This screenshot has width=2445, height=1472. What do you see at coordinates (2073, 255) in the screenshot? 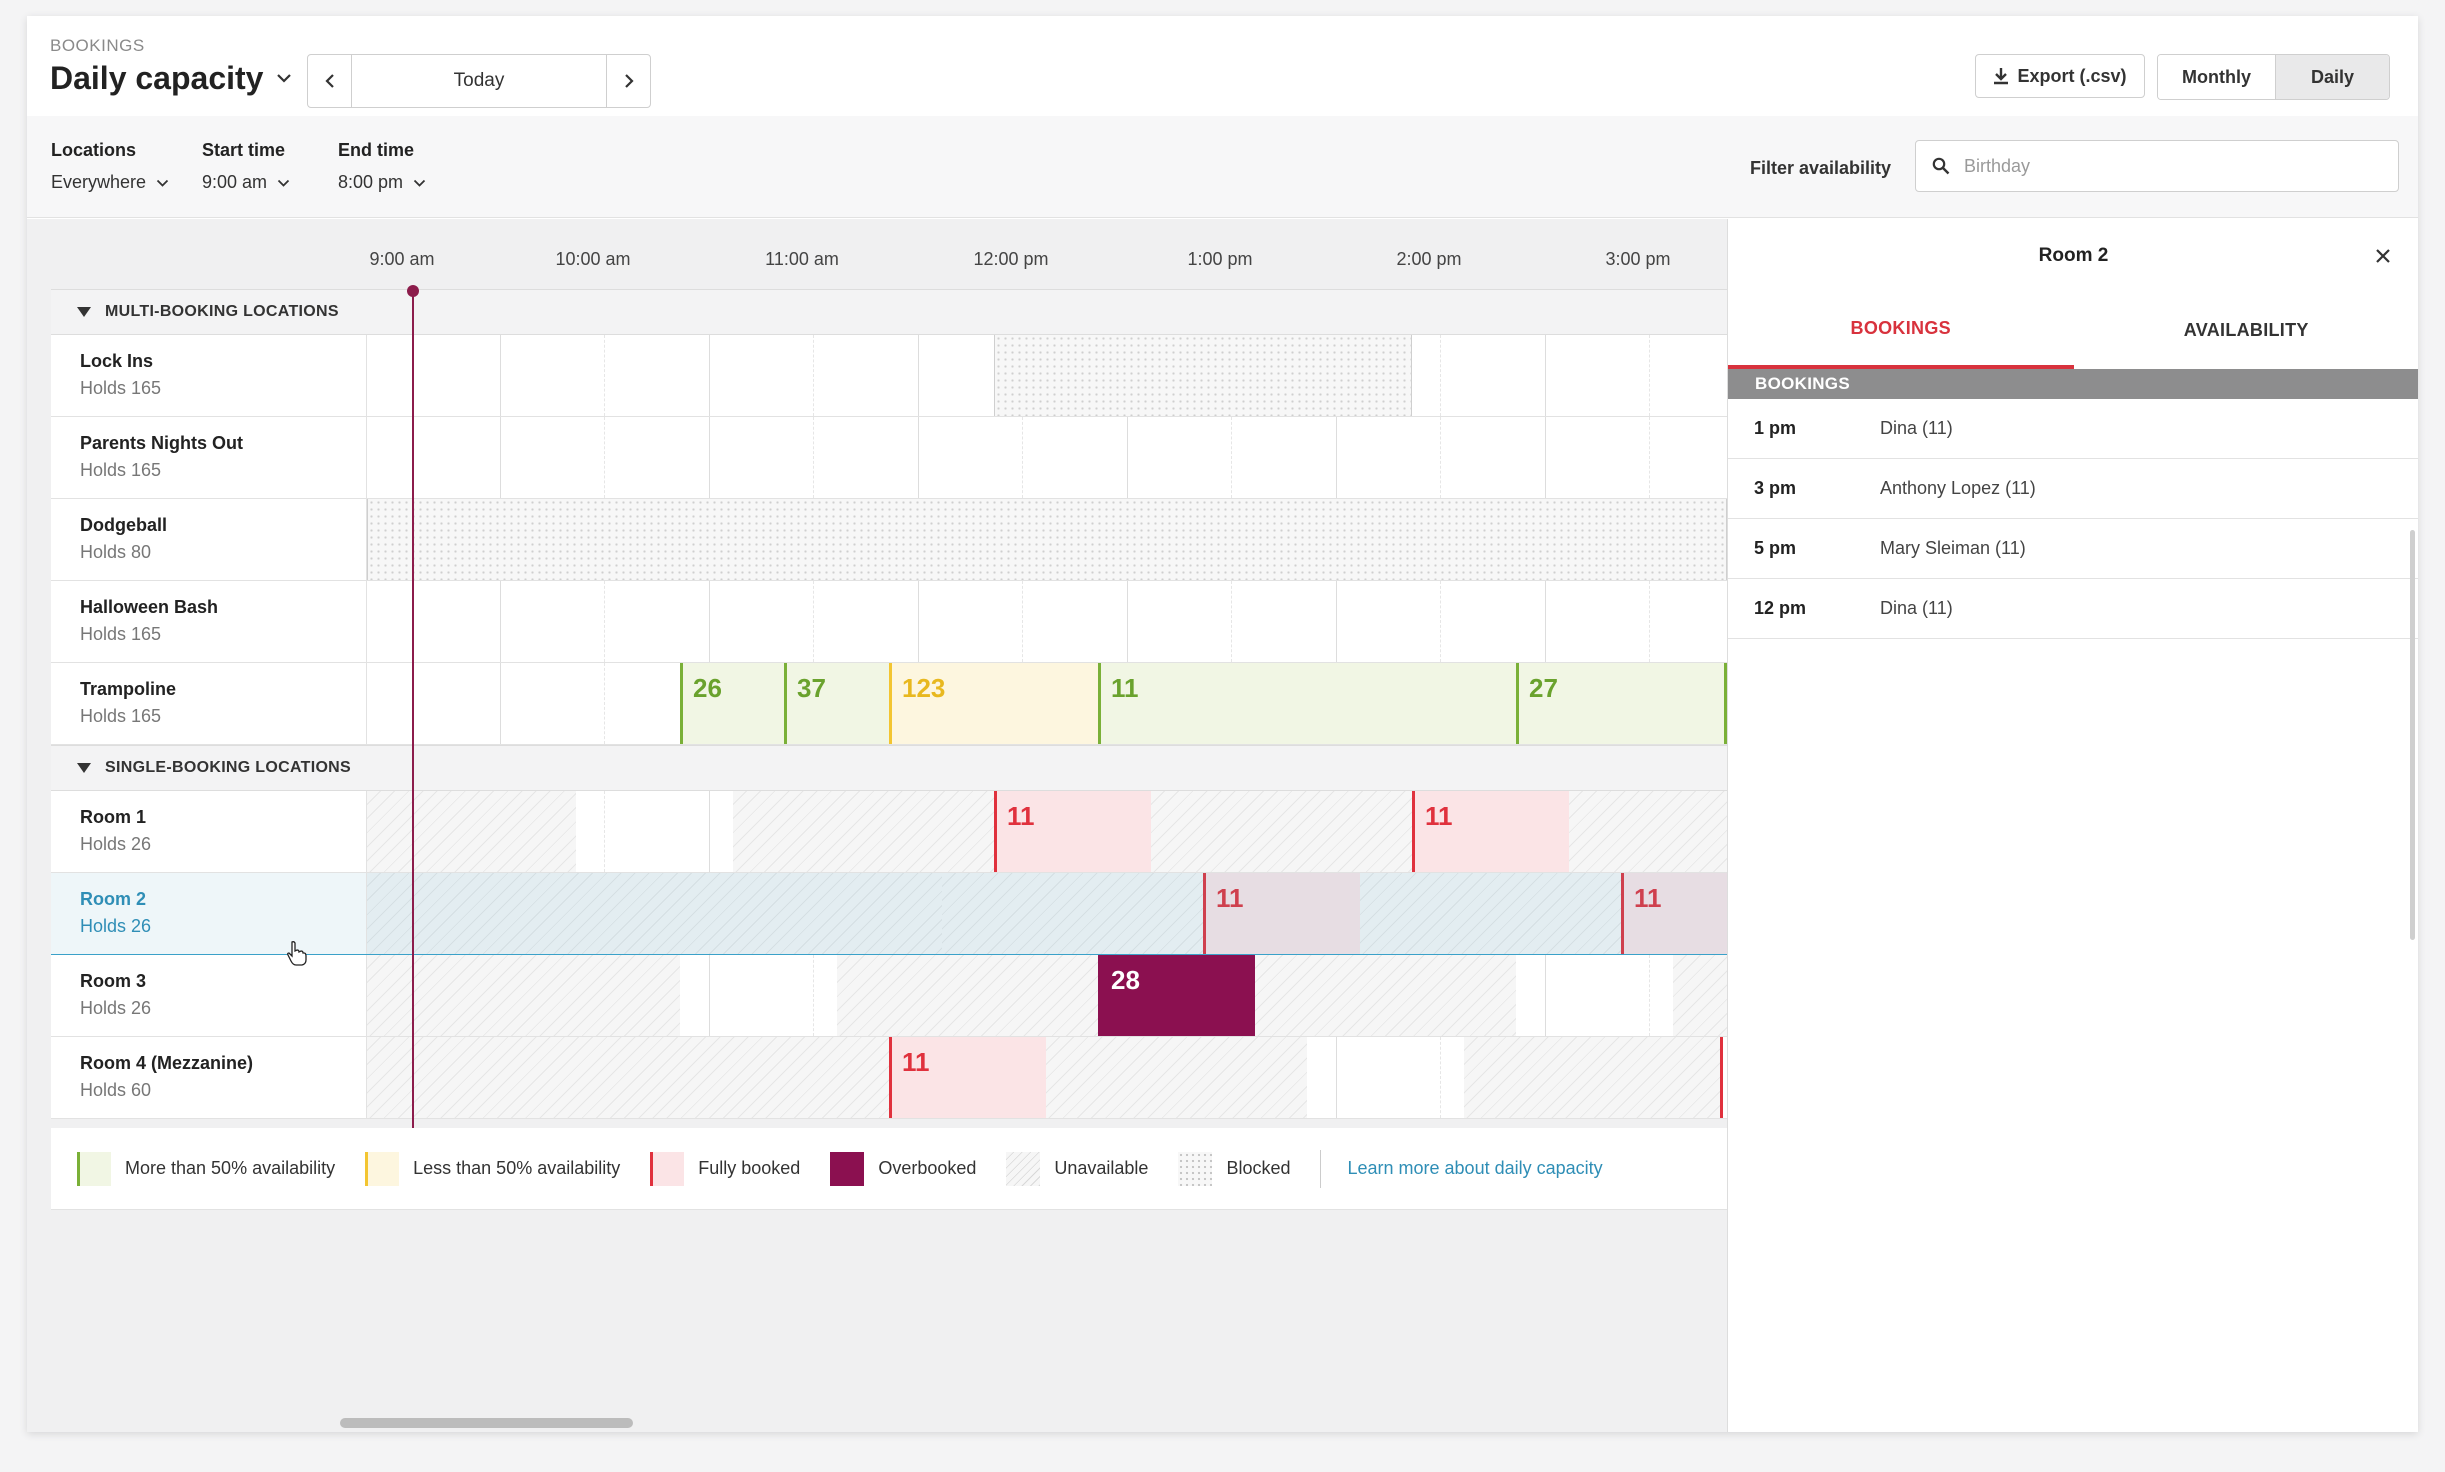
I see `panel-title: Room 2` at bounding box center [2073, 255].